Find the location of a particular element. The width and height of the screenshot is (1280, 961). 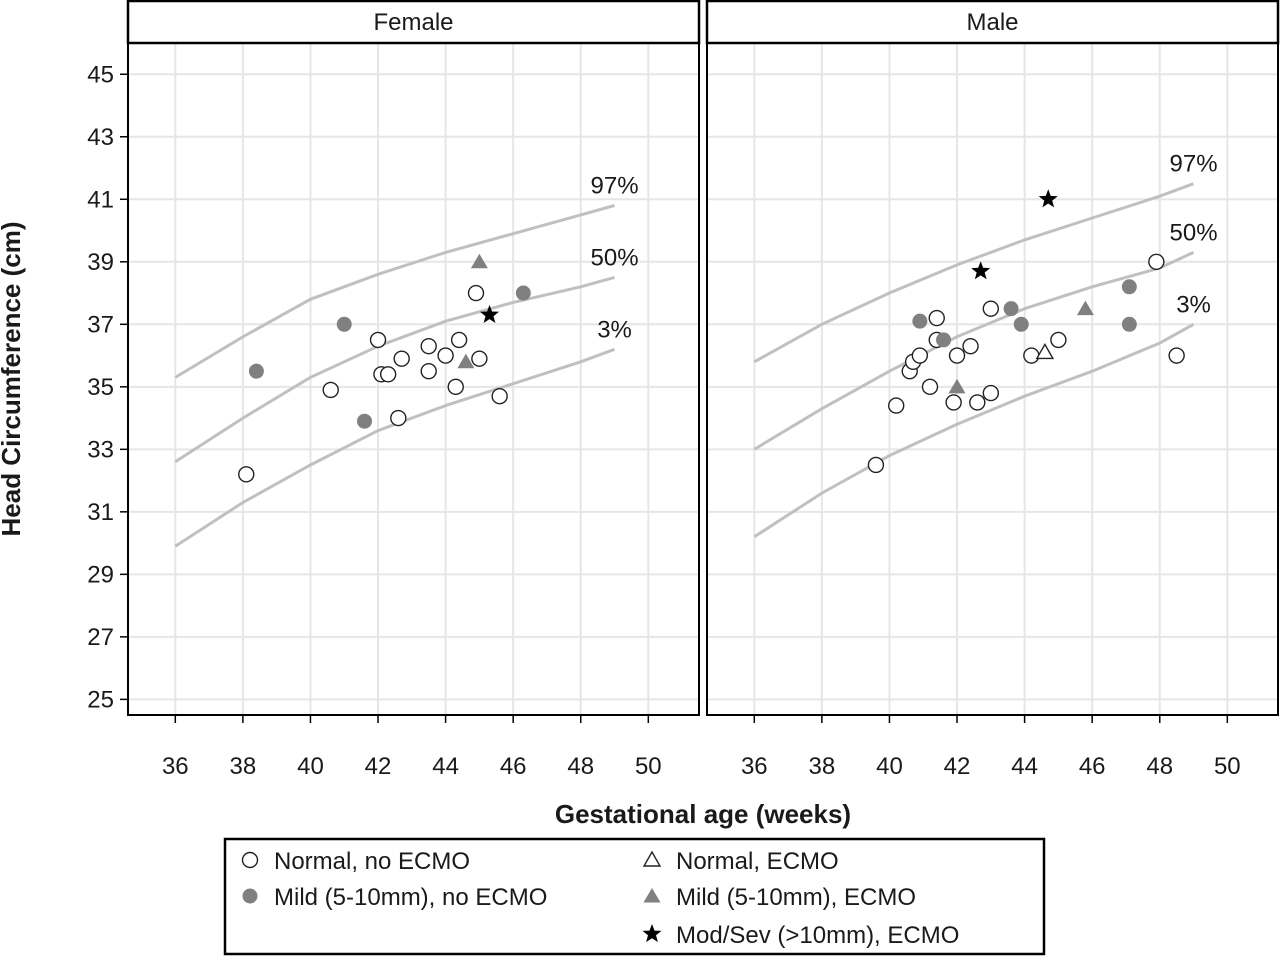

legend-box is located at coordinates (634, 896).